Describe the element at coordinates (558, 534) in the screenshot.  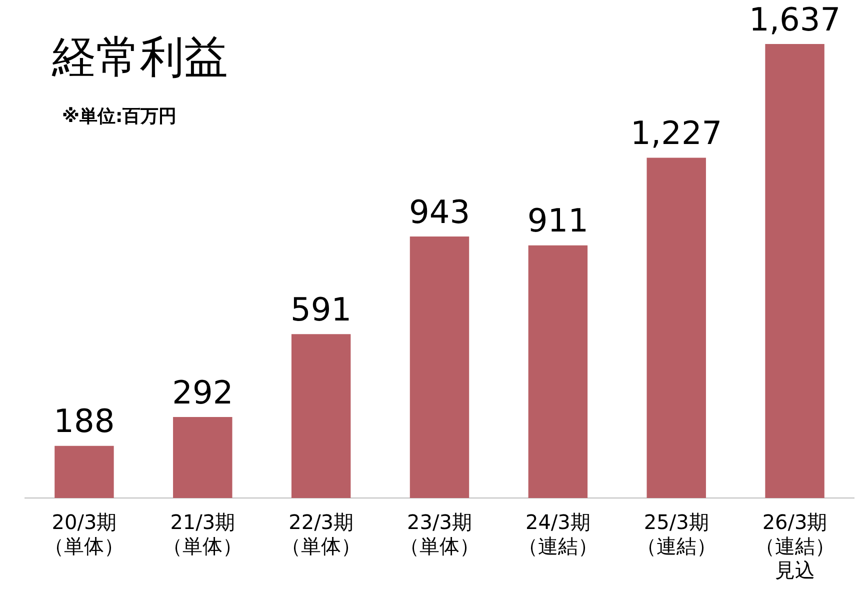
I see `x-tick-label: 24/3期（連結）` at that location.